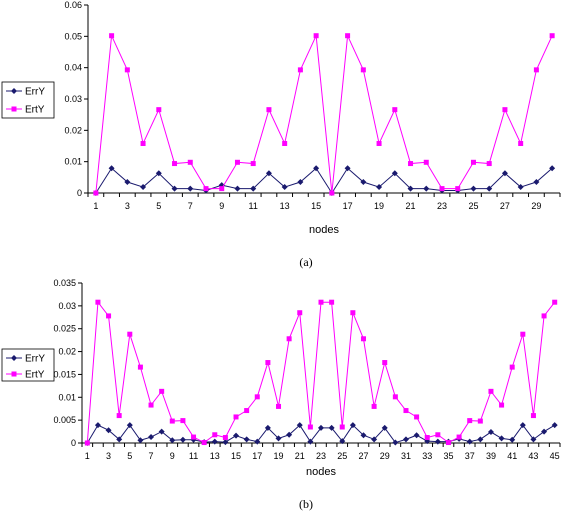  What do you see at coordinates (73, 443) in the screenshot?
I see `y-tick-label: 0` at bounding box center [73, 443].